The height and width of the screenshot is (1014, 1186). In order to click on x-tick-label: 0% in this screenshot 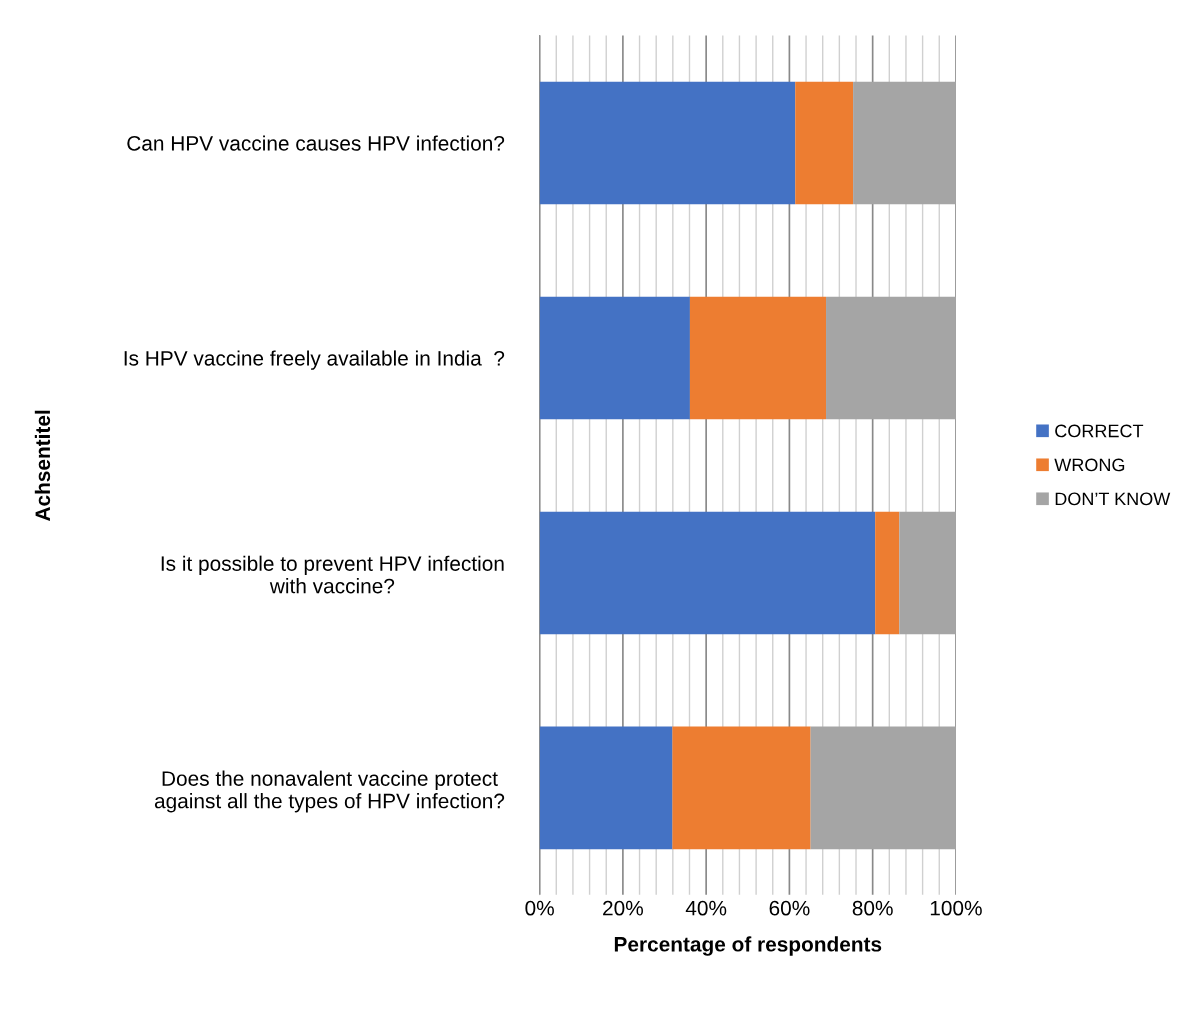, I will do `click(539, 908)`.